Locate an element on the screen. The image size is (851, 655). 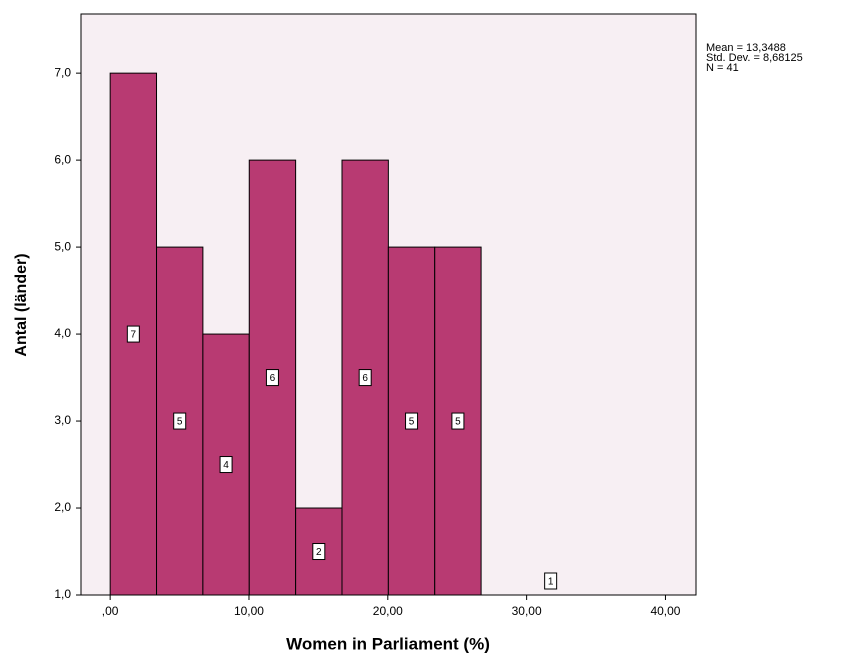
value-label: 7 is located at coordinates (134, 335).